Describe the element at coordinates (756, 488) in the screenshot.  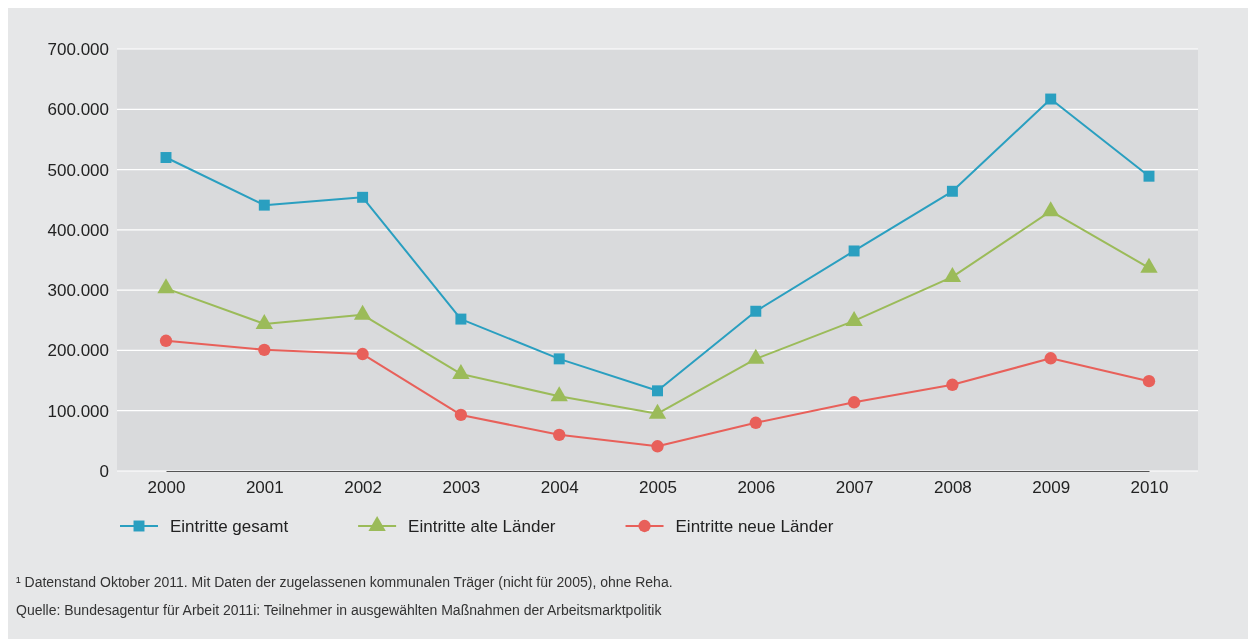
I see `x-tick-label: 2006` at that location.